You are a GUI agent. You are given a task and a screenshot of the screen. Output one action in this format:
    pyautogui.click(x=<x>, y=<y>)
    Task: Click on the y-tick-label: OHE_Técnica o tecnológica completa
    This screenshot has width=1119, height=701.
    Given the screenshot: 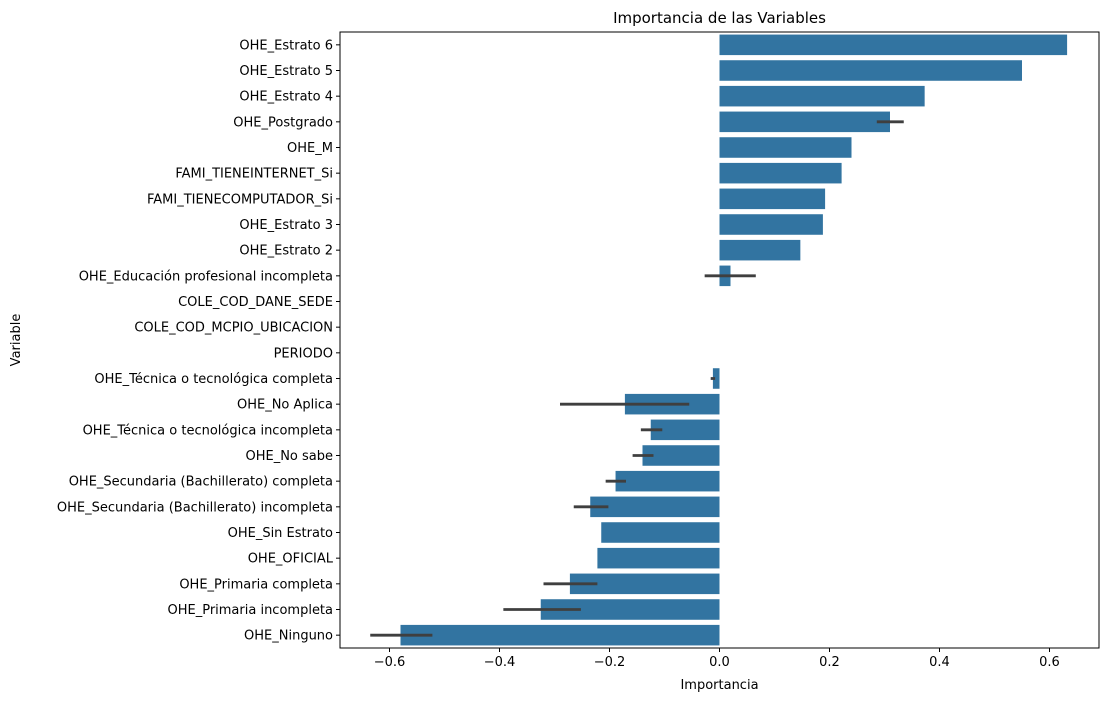 What is the action you would take?
    pyautogui.click(x=213, y=379)
    